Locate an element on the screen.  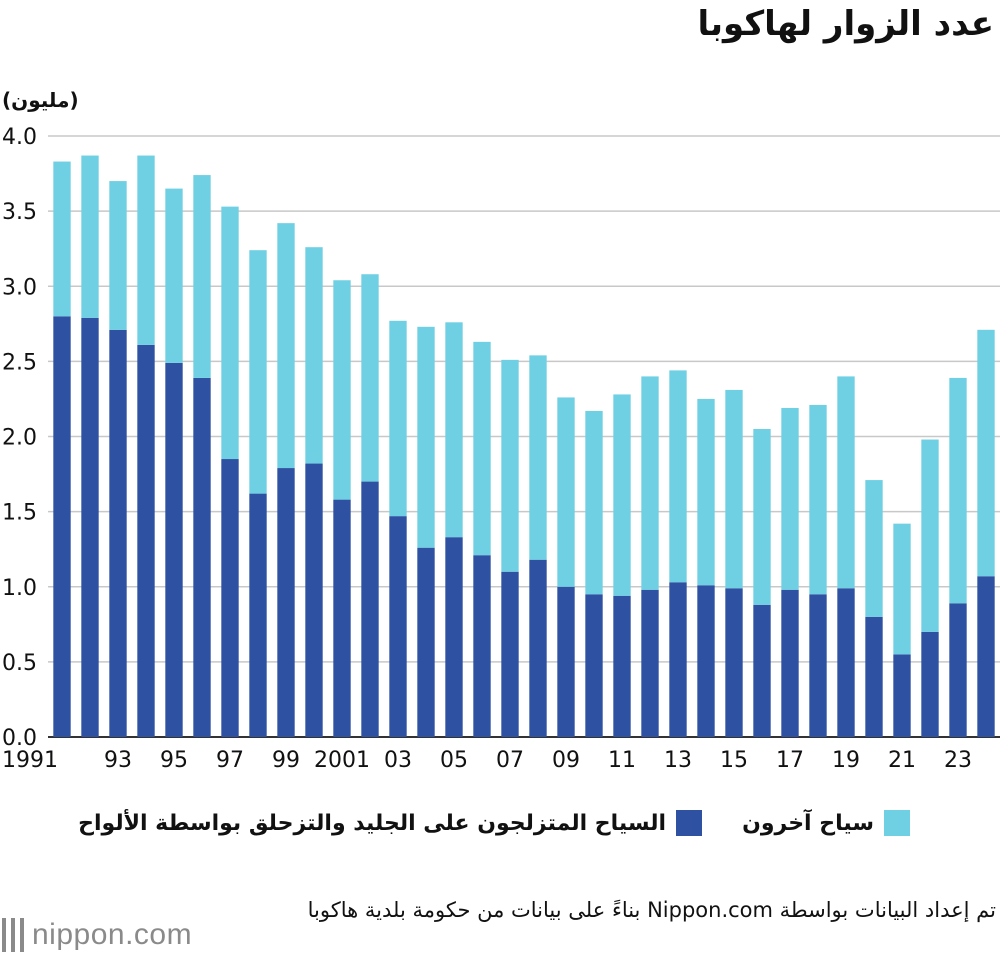
x-tick-label: 95 is located at coordinates (174, 759).